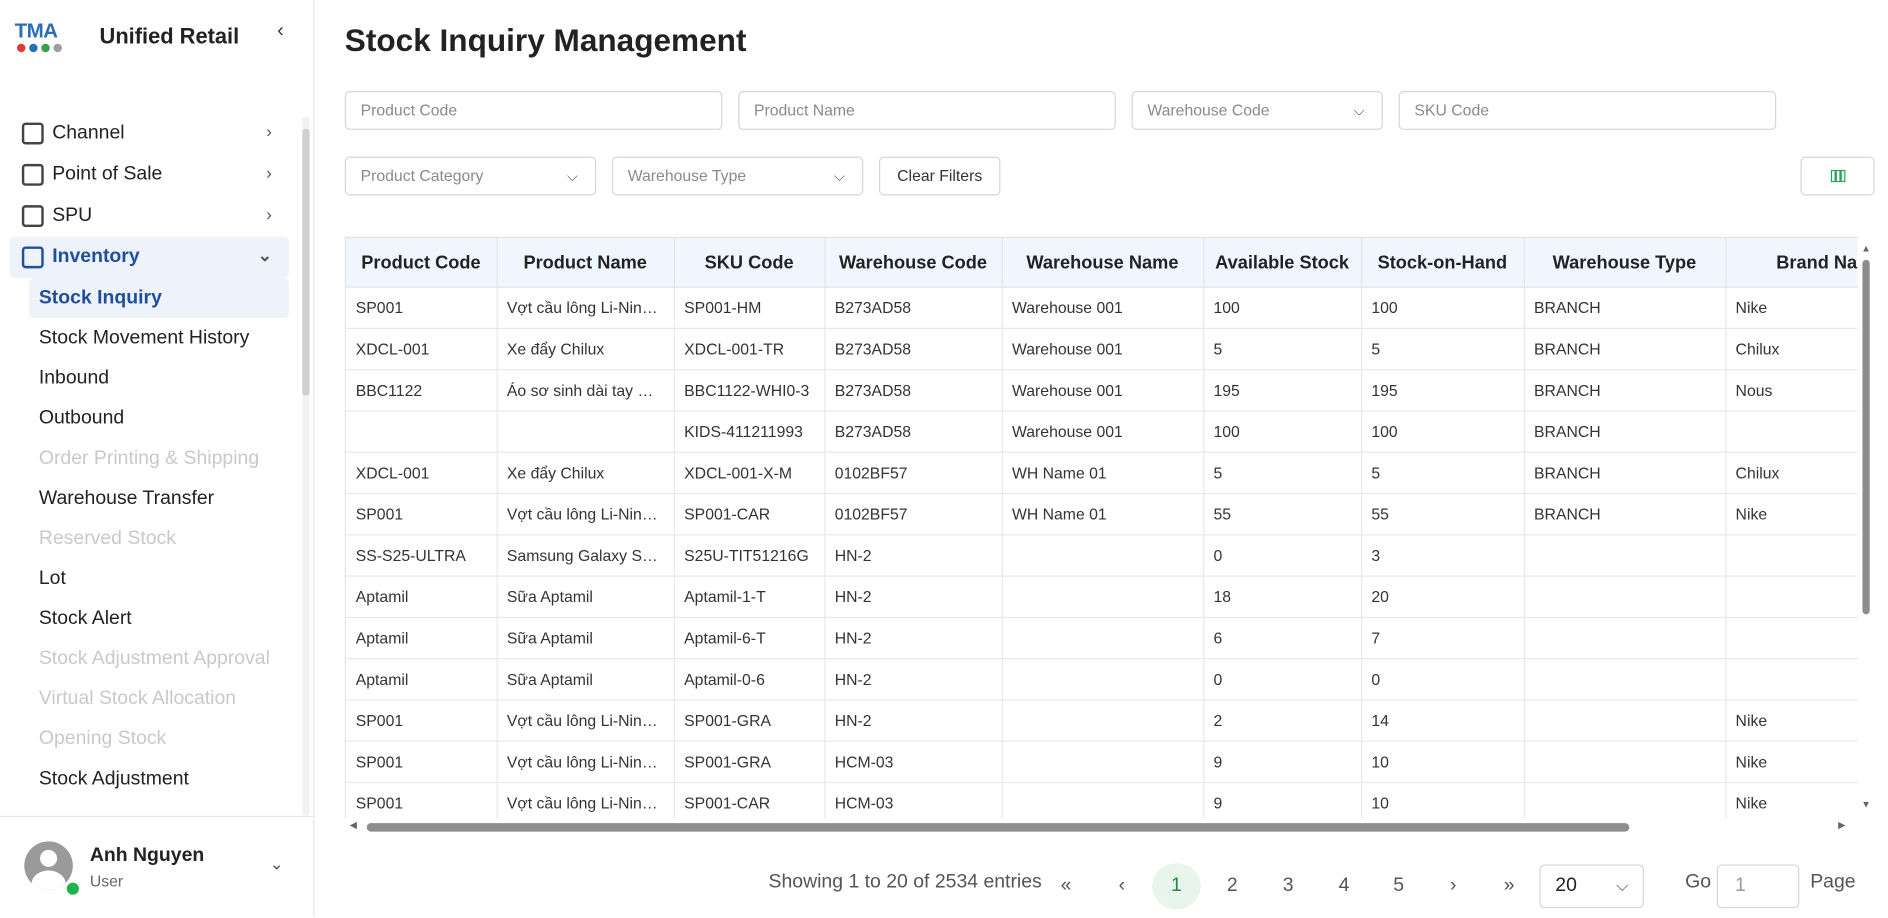 This screenshot has height=918, width=1888. Describe the element at coordinates (1791, 262) in the screenshot. I see `column-header: Brand Nam` at that location.